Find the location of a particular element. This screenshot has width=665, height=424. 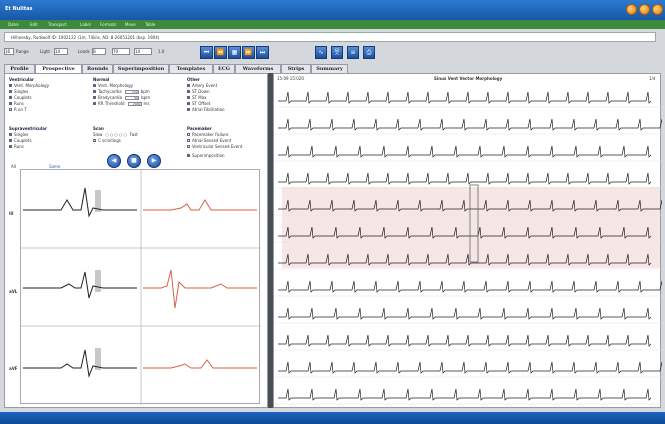

close-button is located at coordinates (657, 9).